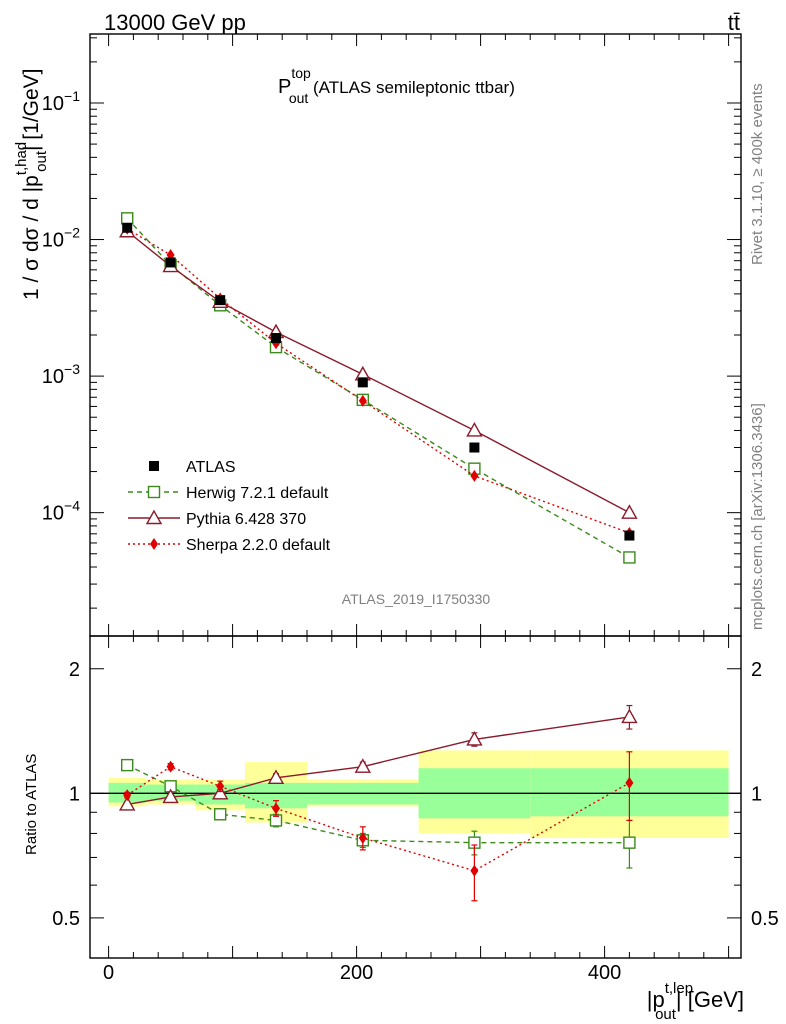 The image size is (786, 1024). Describe the element at coordinates (757, 516) in the screenshot. I see `mcplots-reference: mcplots.cern.ch [arXiv:1306.3436]` at that location.